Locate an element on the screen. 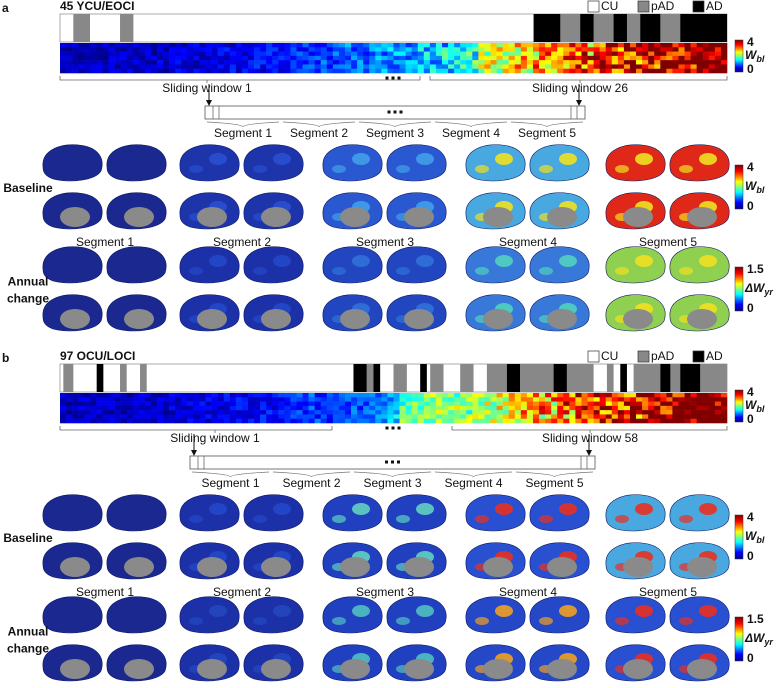 The width and height of the screenshot is (777, 688). ellipsis-dot is located at coordinates (393, 428).